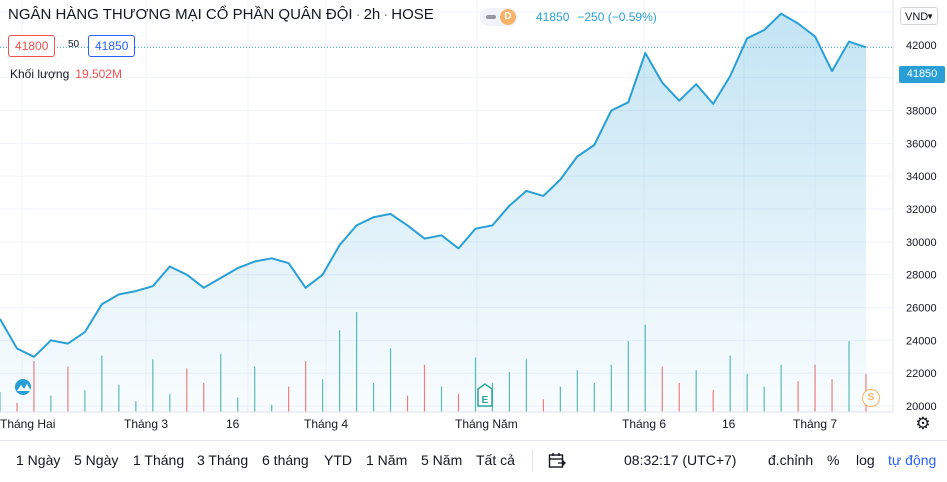  I want to click on exchange-label: HOSE, so click(412, 14).